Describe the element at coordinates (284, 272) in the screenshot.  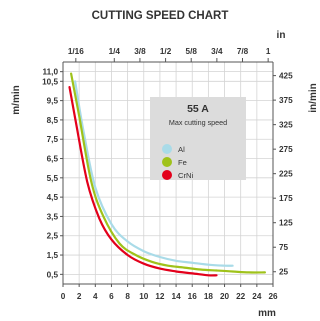
I see `right-tick-label: 25` at that location.